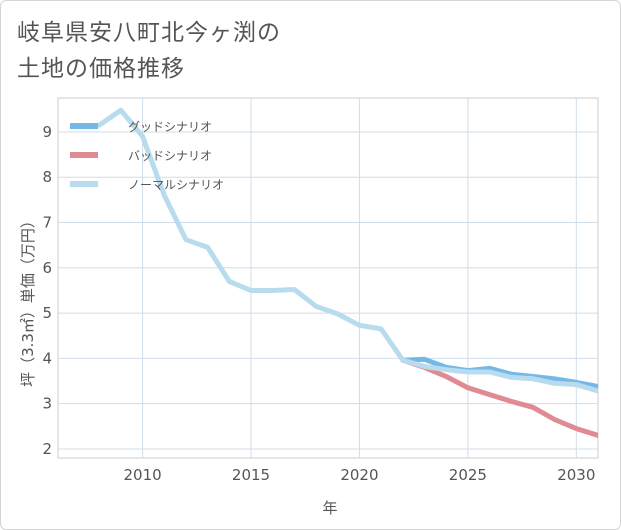 The image size is (621, 530). Describe the element at coordinates (47, 404) in the screenshot. I see `y-tick-label-3: 3` at that location.